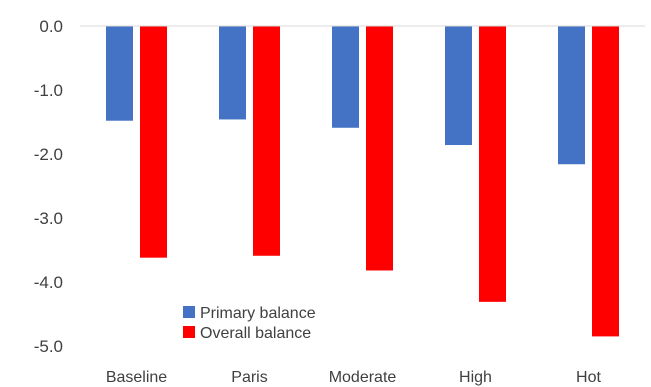  I want to click on y-axis-ticks: 0.0 -1.0 -2.0 -3.0 -4.0 -5.0, so click(48, 186).